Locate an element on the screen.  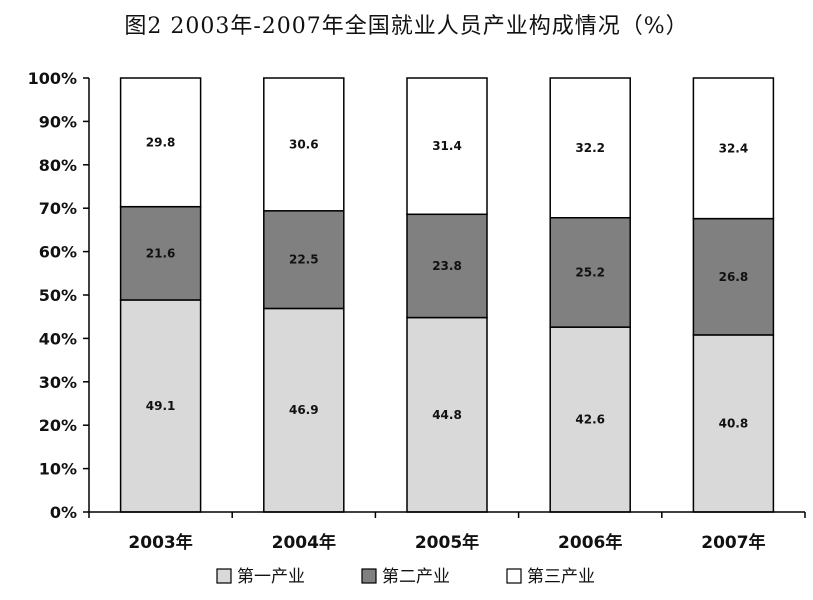
data-label: 44.8 is located at coordinates (447, 415).